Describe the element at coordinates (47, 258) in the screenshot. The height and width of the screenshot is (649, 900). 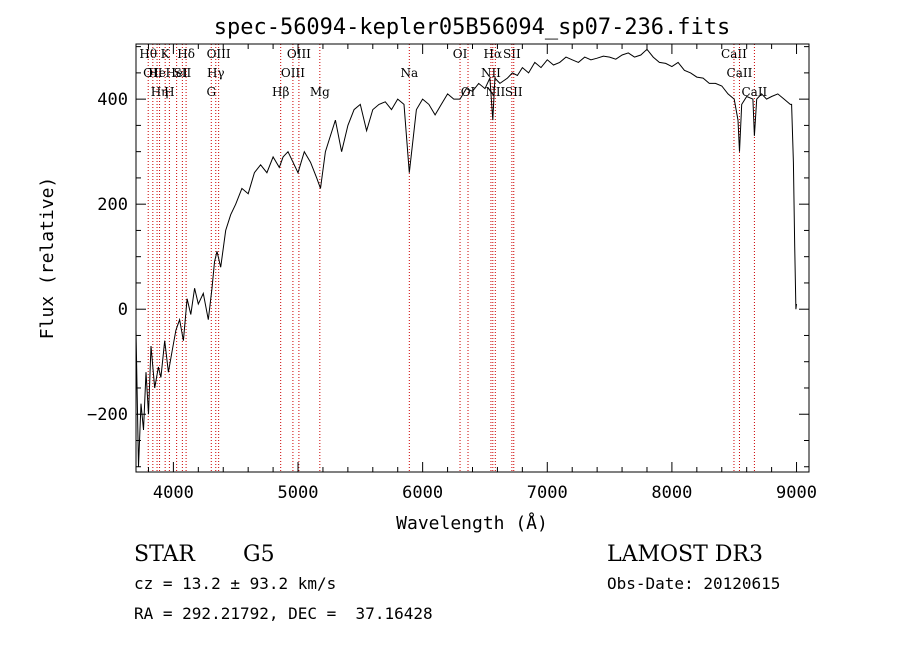
I see `y-axis-label: Flux (relative)` at that location.